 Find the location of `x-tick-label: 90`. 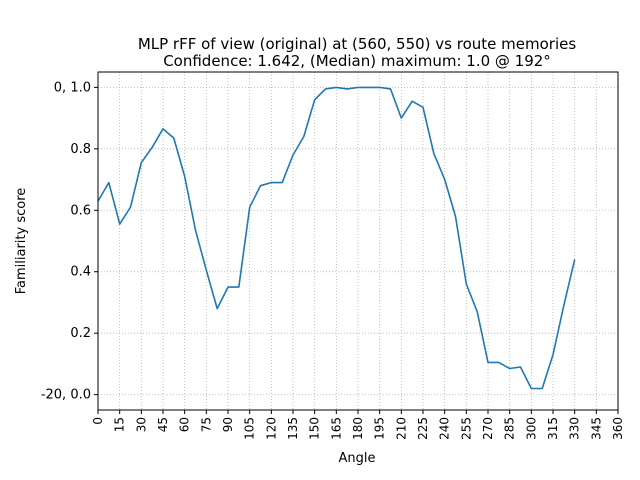

x-tick-label: 90 is located at coordinates (228, 424).